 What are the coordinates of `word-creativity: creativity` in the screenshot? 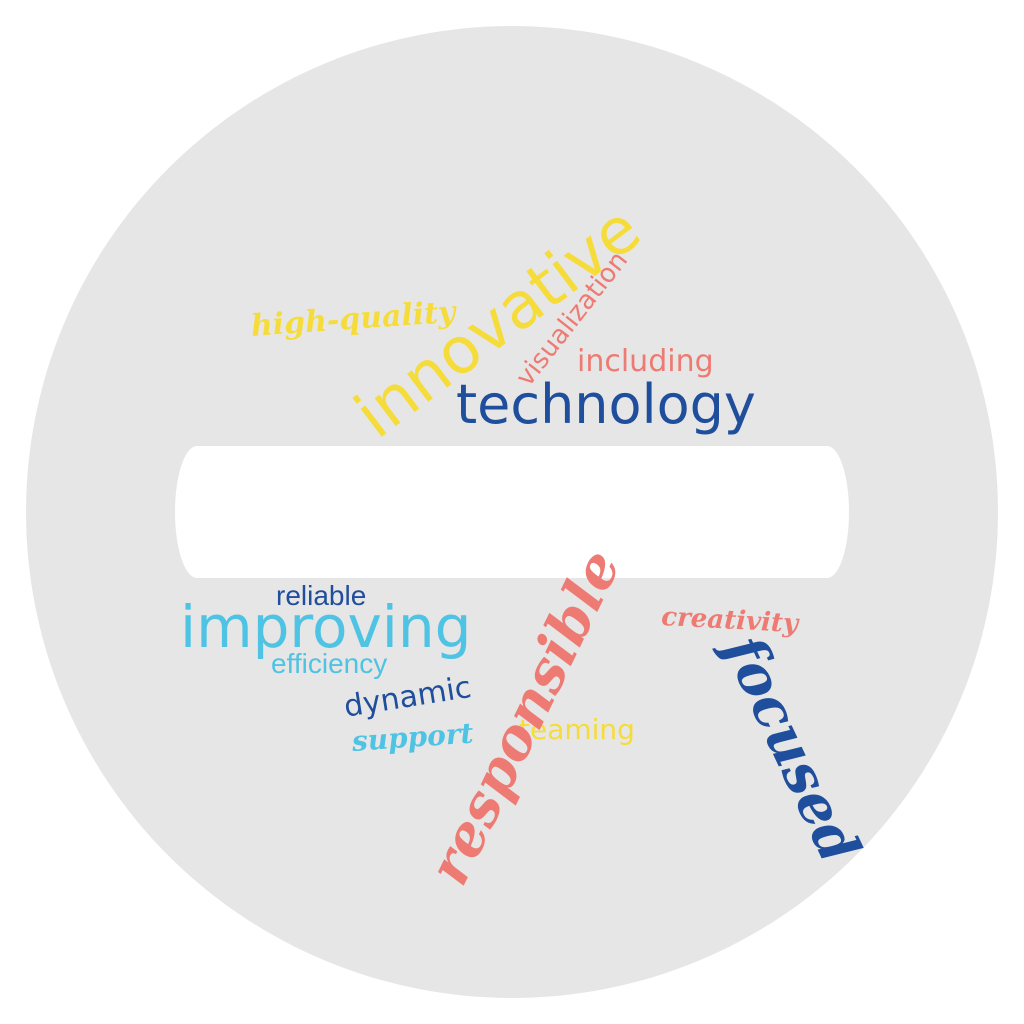 It's located at (729, 621).